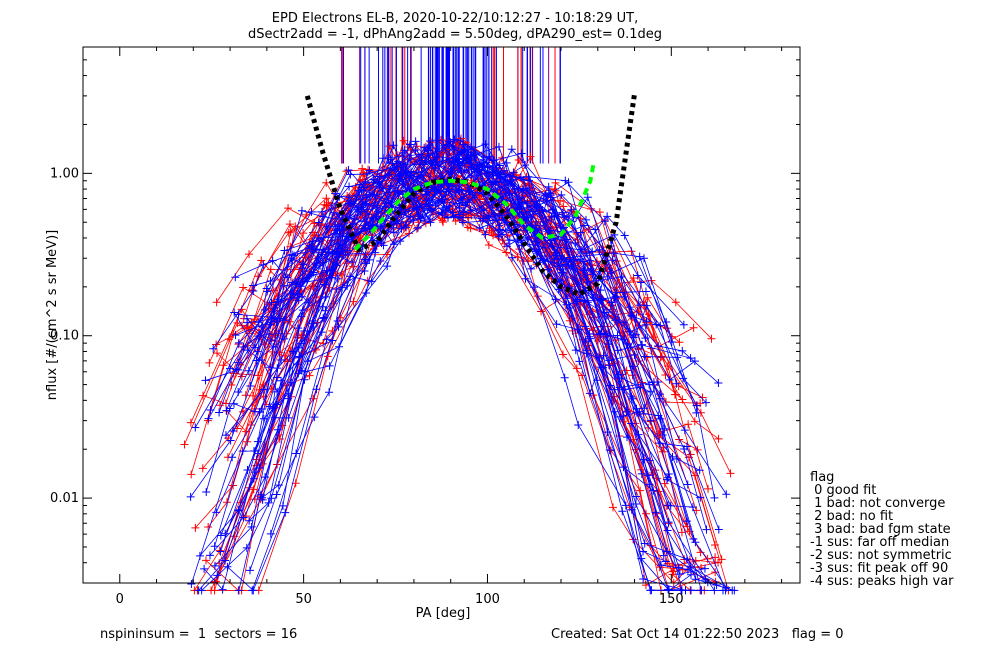 The height and width of the screenshot is (650, 1000). I want to click on y-tick-label: 1.00, so click(64, 173).